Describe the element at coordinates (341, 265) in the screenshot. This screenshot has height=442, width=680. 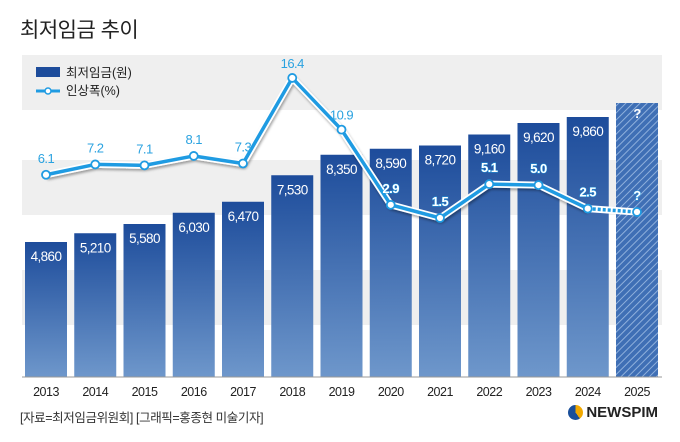
I see `bar-2019` at that location.